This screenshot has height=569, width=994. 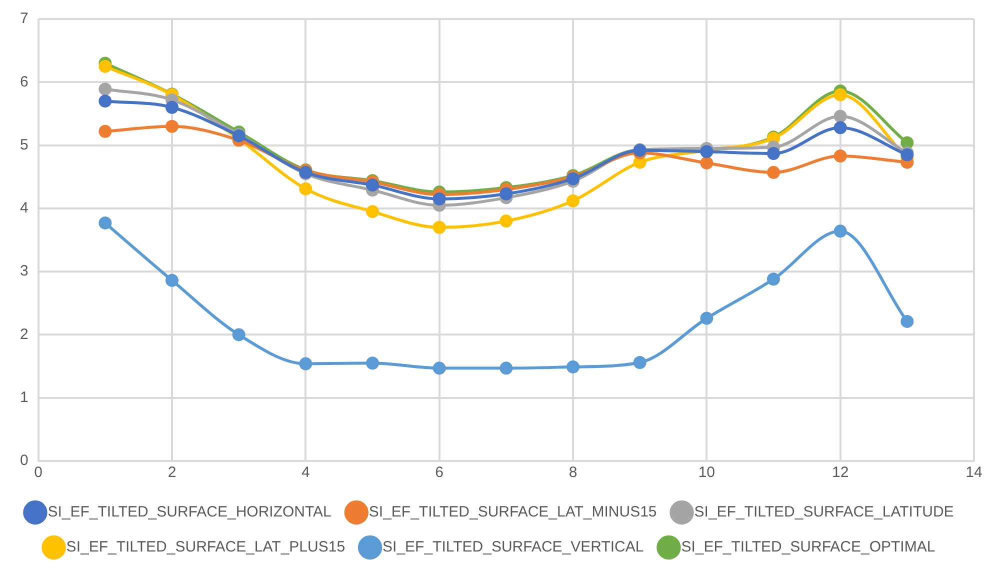 What do you see at coordinates (24, 271) in the screenshot?
I see `y-tick-label: 3` at bounding box center [24, 271].